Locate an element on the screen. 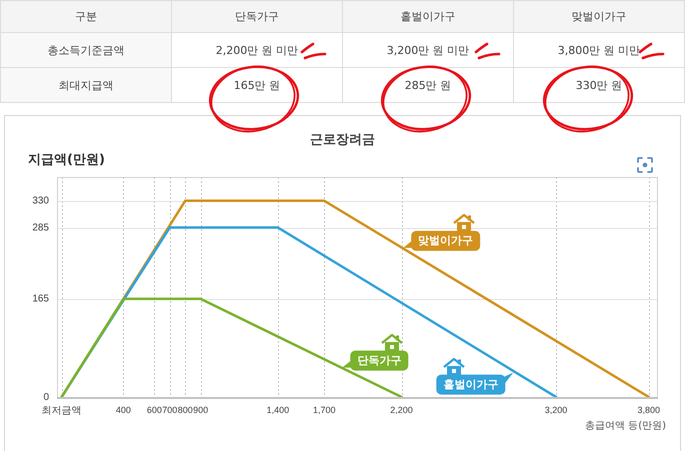  chart-title: 근로장려금 is located at coordinates (342, 140).